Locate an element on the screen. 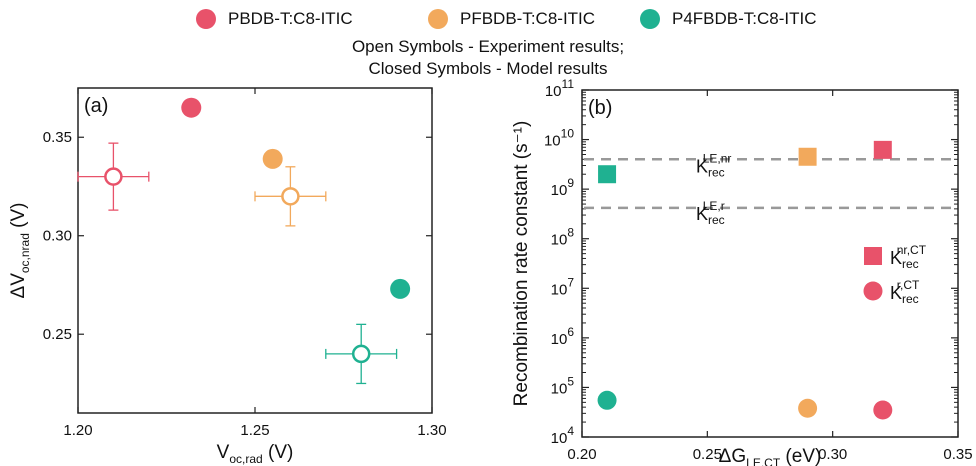 This screenshot has width=976, height=466. y-axis-label-a: ΔVoc,nrad (V) is located at coordinates (20, 250).